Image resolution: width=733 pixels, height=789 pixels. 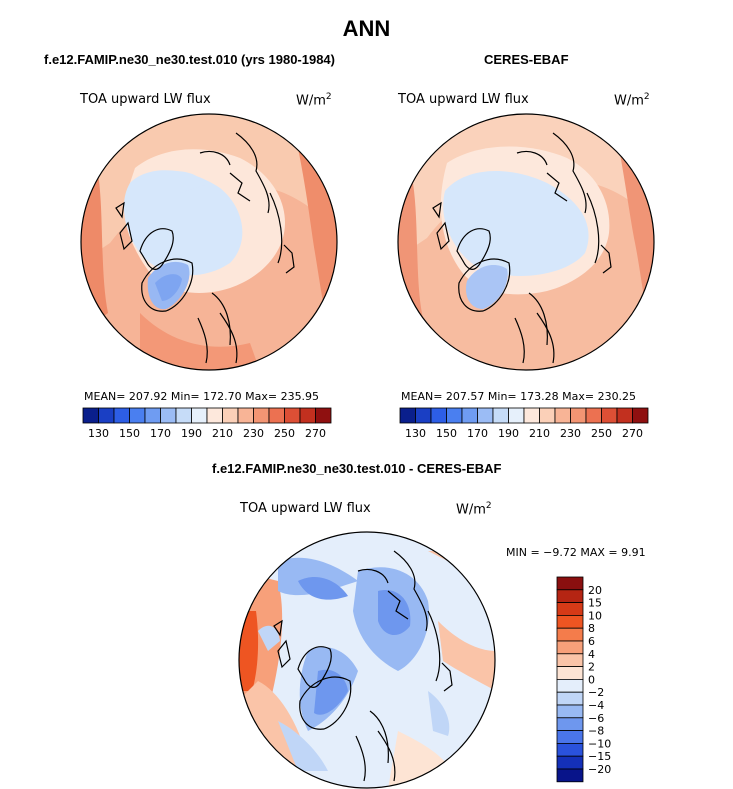 I want to click on colorbar-diff-tick-label: −4, so click(x=596, y=705).